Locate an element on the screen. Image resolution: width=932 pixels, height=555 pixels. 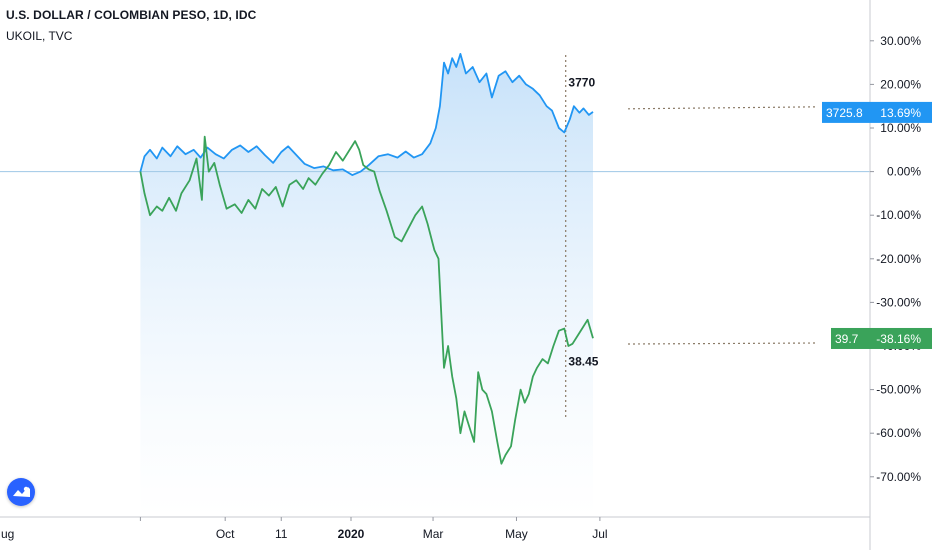
y-tick-label: 0.00% is located at coordinates (904, 172).